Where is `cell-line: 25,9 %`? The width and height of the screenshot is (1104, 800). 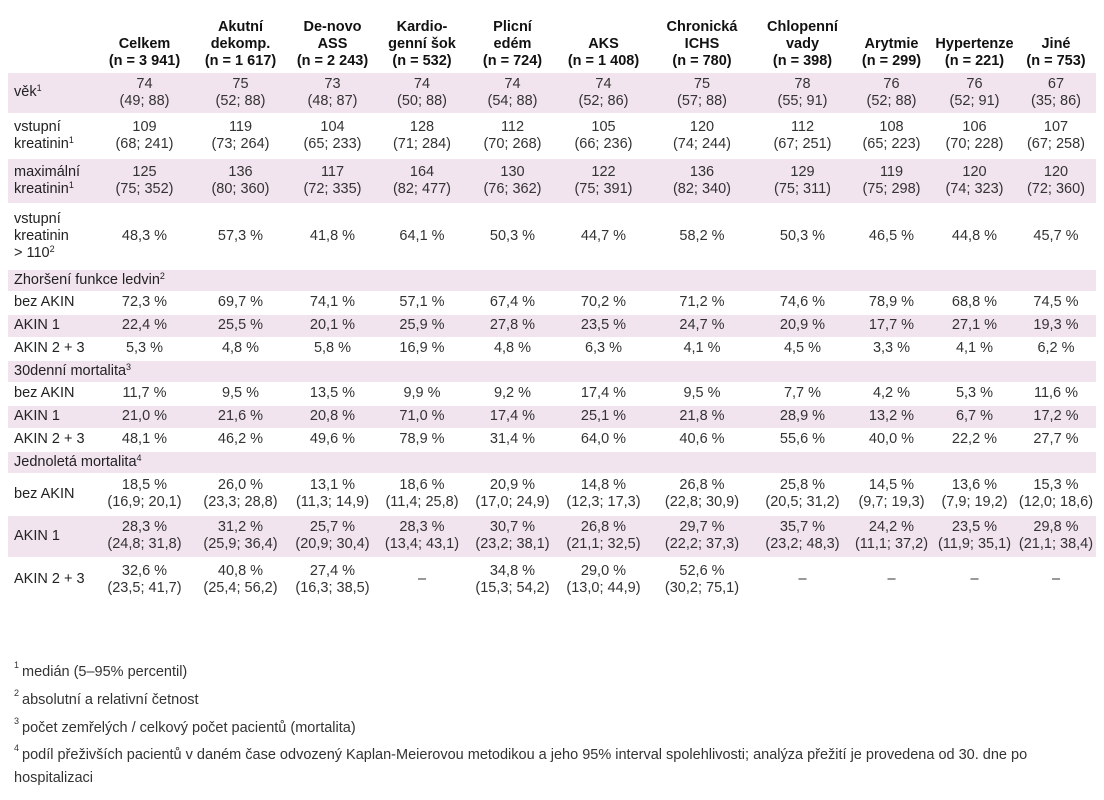
cell-line: 25,9 % is located at coordinates (422, 325).